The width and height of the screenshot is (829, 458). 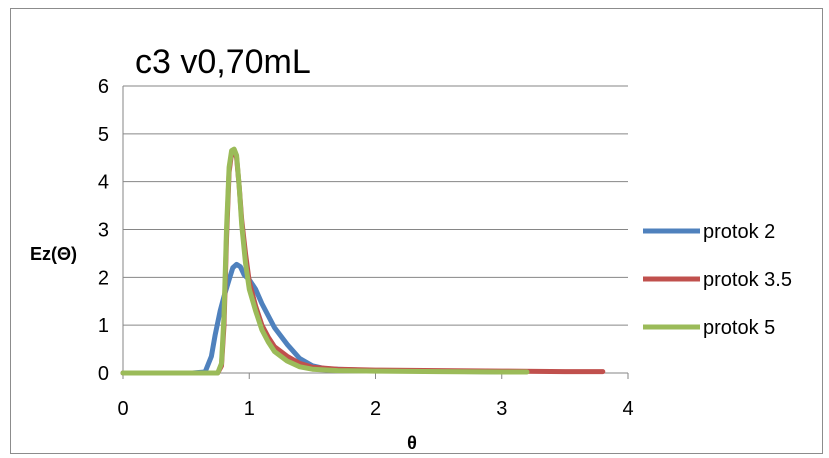 What do you see at coordinates (739, 232) in the screenshot?
I see `legend-label: protok 2` at bounding box center [739, 232].